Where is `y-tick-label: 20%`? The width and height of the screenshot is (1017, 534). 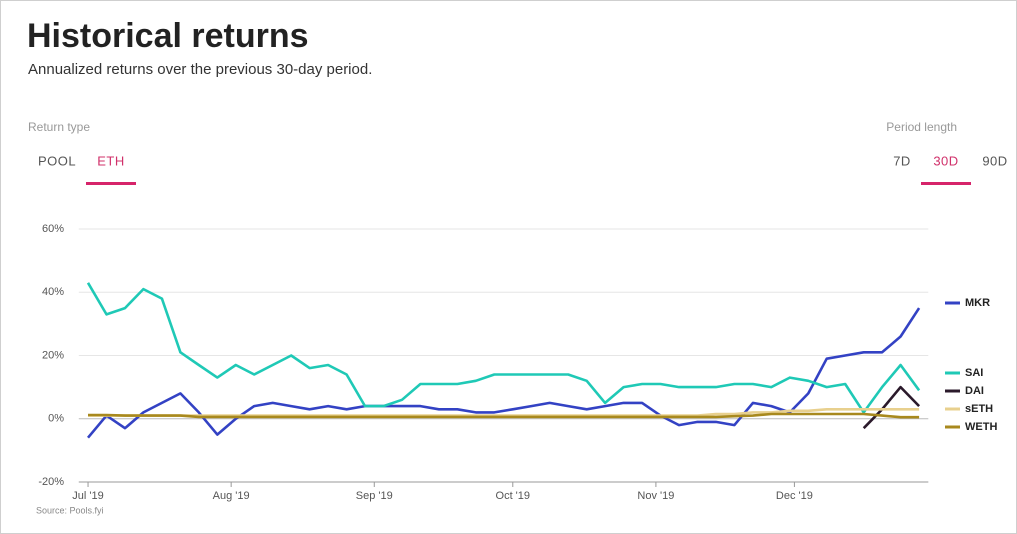 y-tick-label: 20% is located at coordinates (53, 355).